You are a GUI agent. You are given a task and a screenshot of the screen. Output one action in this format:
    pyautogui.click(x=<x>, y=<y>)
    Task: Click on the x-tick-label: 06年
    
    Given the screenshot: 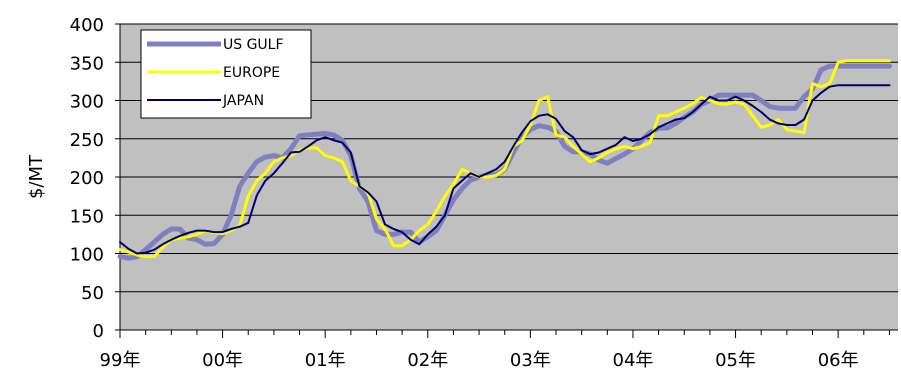 What is the action you would take?
    pyautogui.click(x=838, y=360)
    